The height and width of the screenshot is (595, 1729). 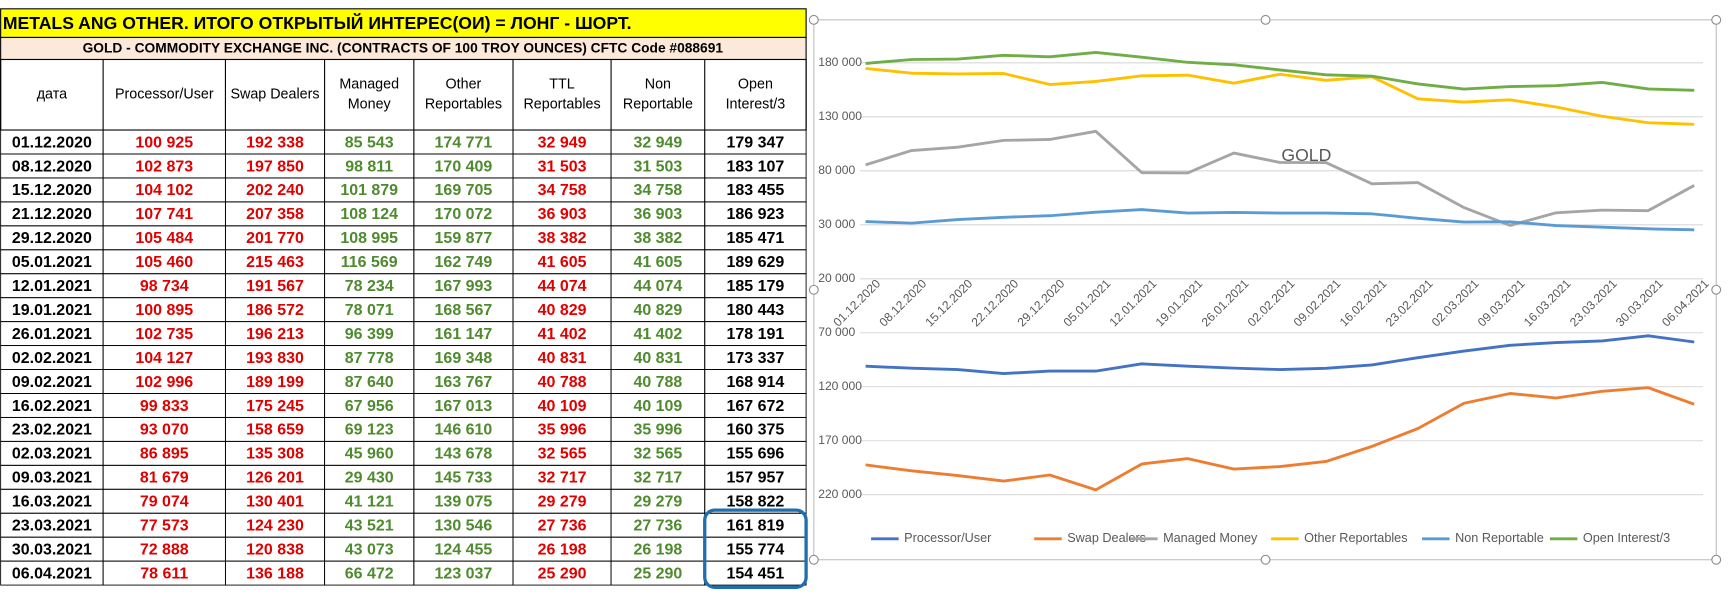 I want to click on cell-text: 66 472, so click(x=369, y=573).